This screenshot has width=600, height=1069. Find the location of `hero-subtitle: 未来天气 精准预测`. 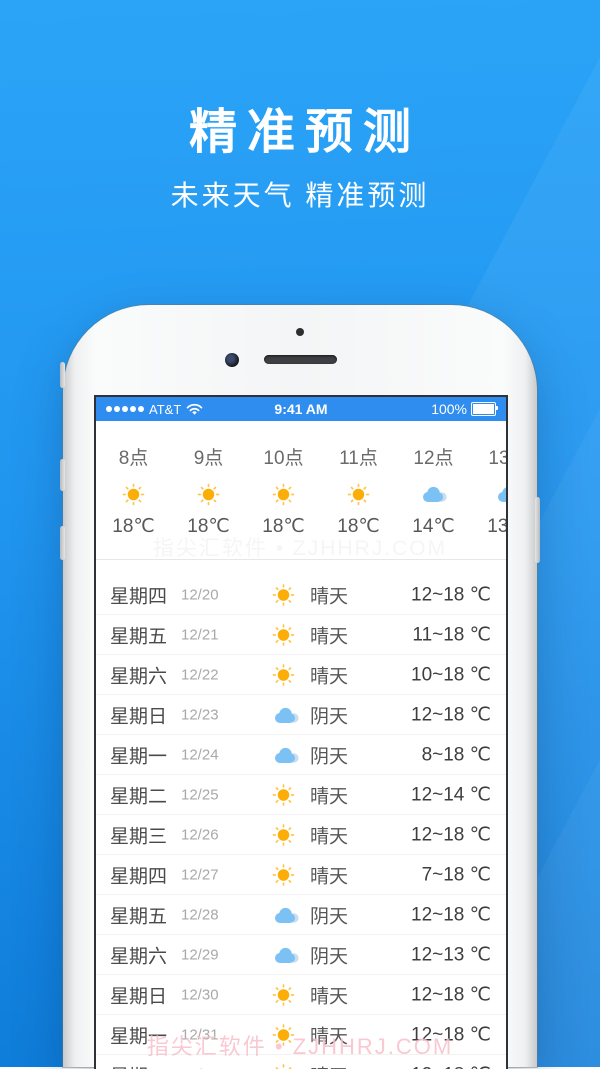

hero-subtitle: 未来天气 精准预测 is located at coordinates (300, 194).